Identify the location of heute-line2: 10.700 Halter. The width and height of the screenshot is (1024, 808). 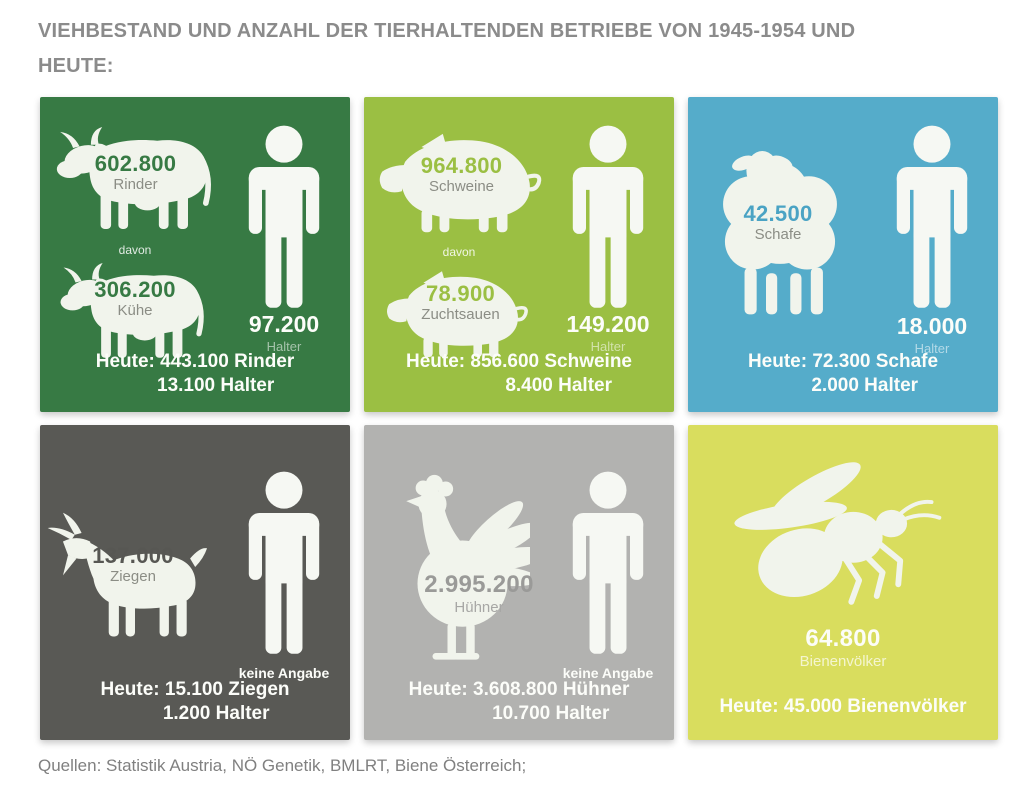
(551, 714).